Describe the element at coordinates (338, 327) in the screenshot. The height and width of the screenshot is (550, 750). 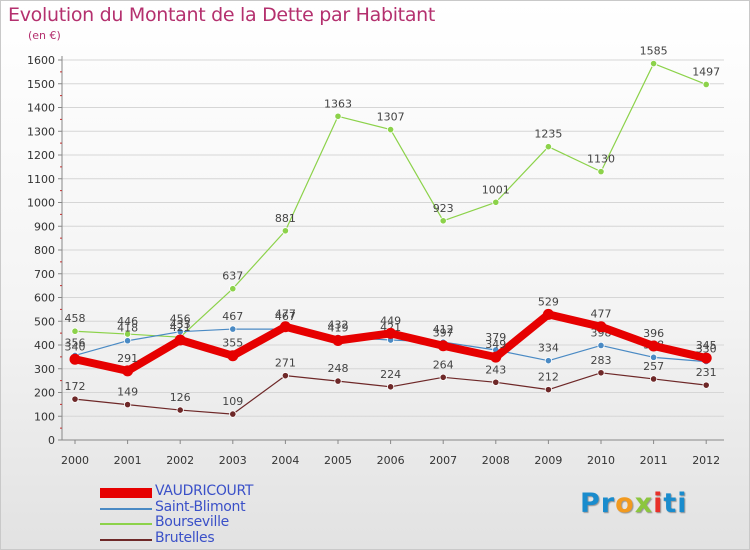
I see `data-label: 419` at that location.